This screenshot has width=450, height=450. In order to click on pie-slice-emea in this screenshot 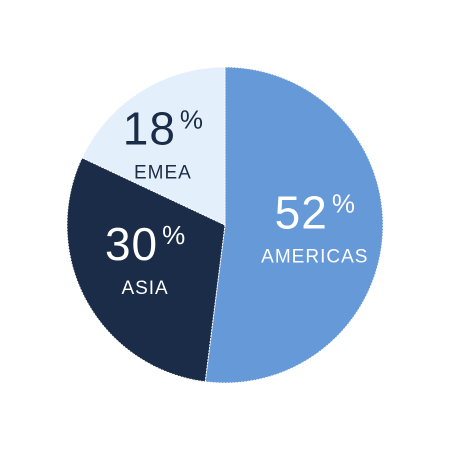, I will do `click(153, 146)`.